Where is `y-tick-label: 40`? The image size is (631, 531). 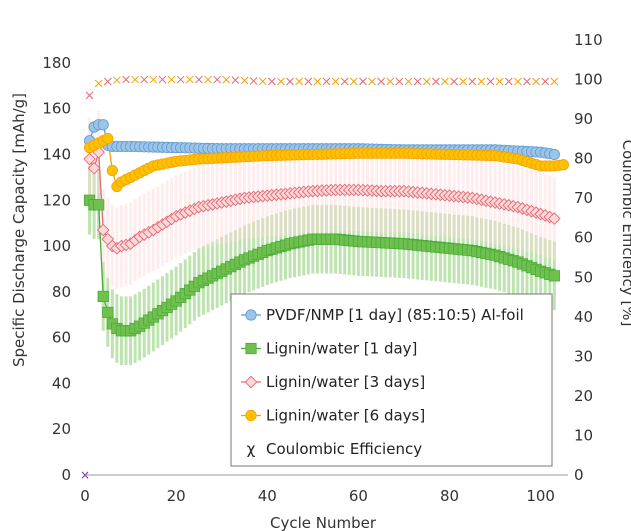 y-tick-label: 40 is located at coordinates (61, 383).